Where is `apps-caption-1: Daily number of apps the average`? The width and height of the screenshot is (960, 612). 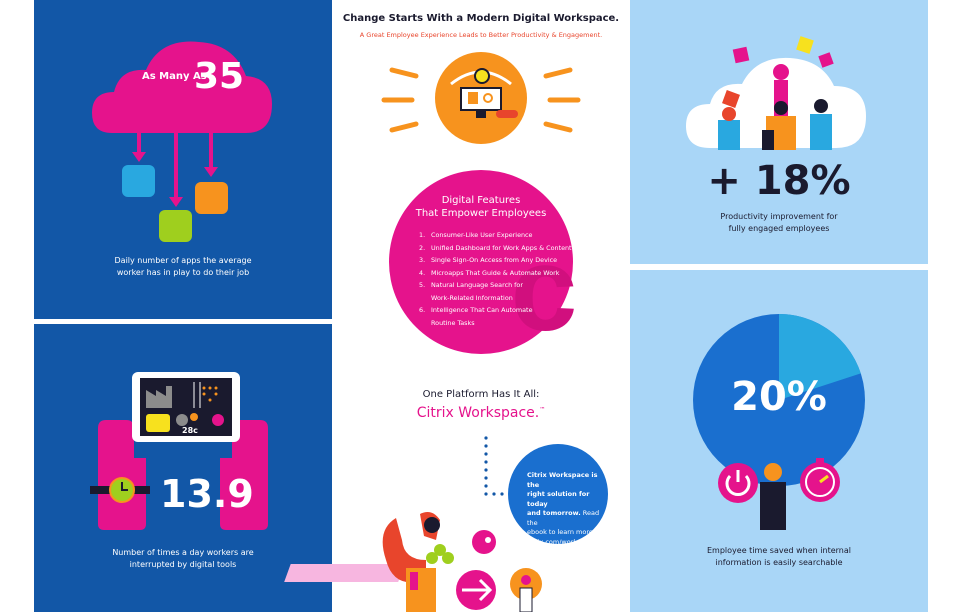
apps-caption-1: Daily number of apps the average is located at coordinates (183, 260).